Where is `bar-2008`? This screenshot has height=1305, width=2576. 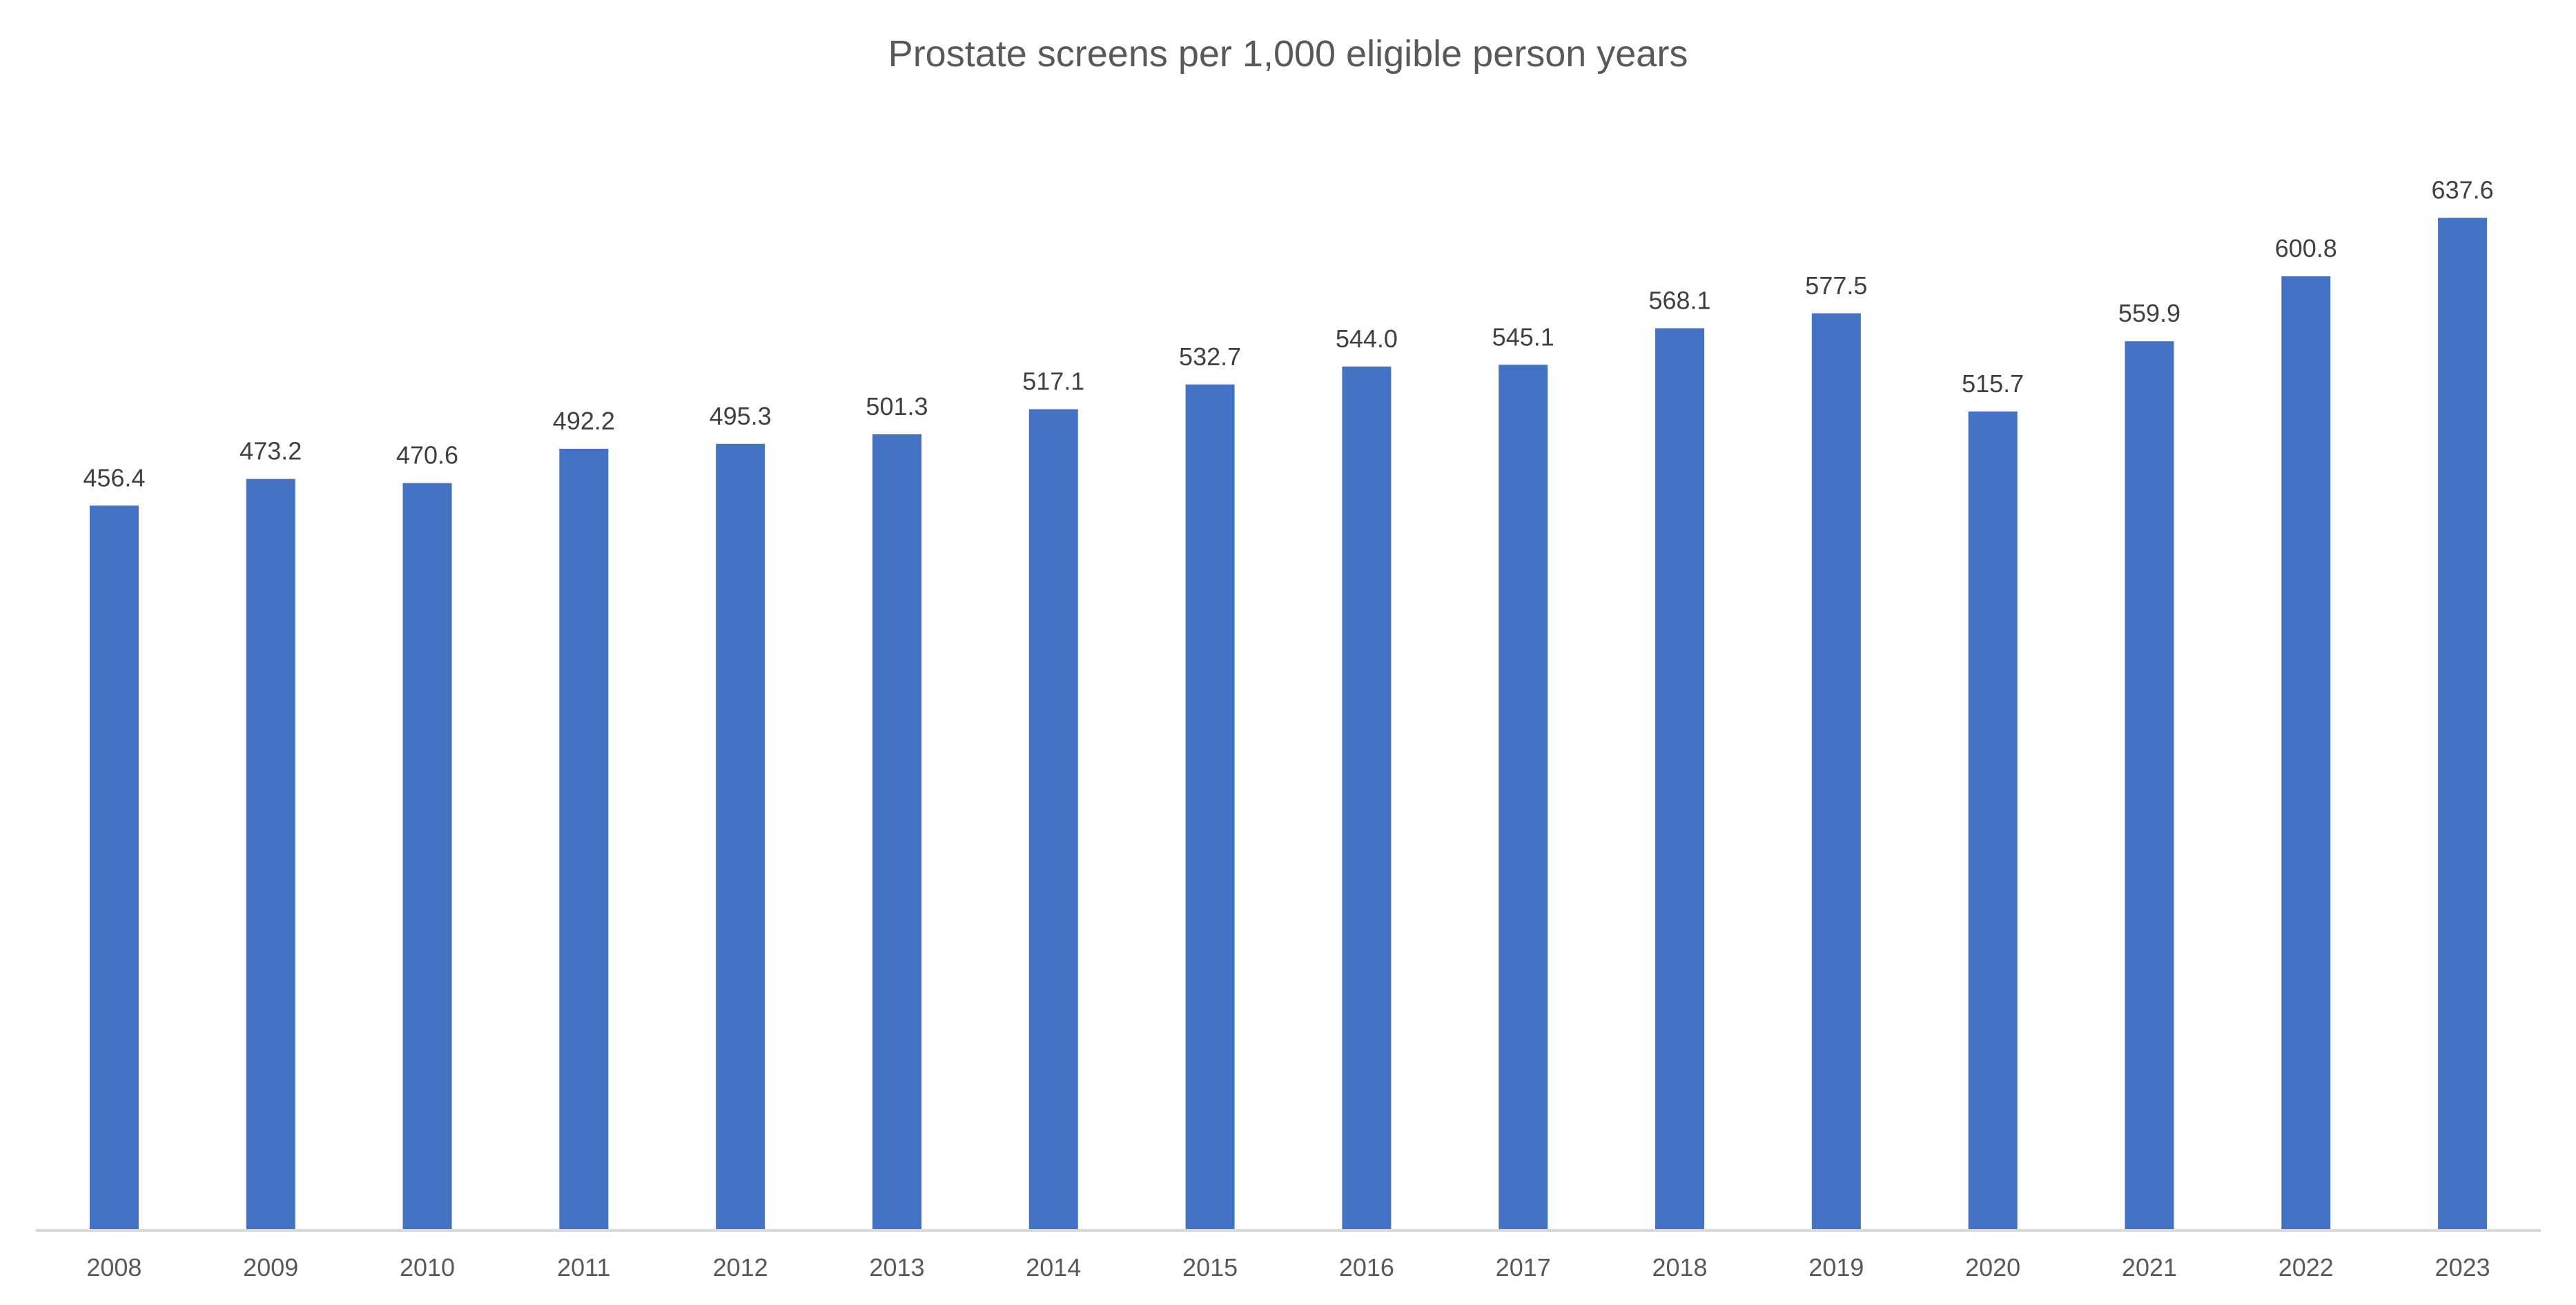 bar-2008 is located at coordinates (114, 867).